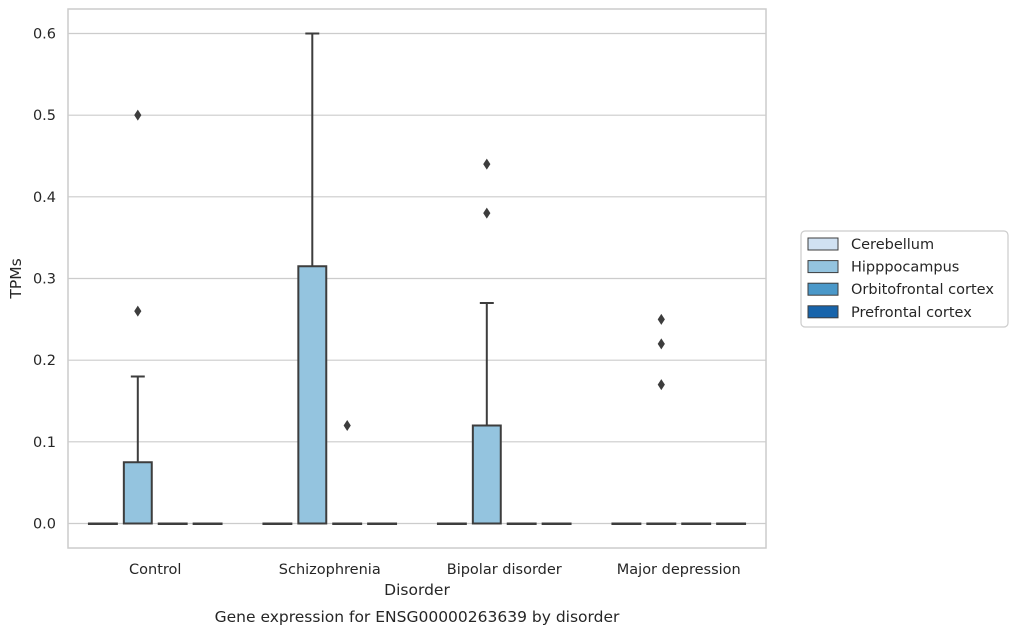 The image size is (1018, 634). Describe the element at coordinates (44, 116) in the screenshot. I see `y-tick-label: 0.5` at that location.